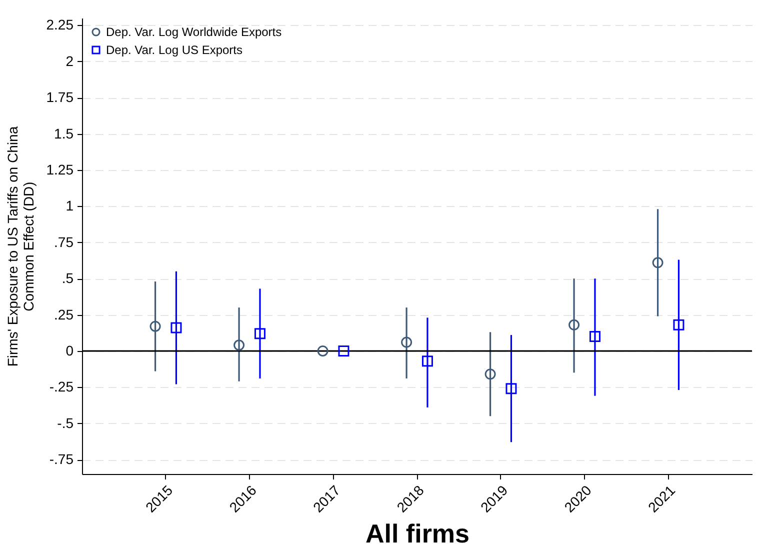  I want to click on y-tick-label: 1.25, so click(60, 170).